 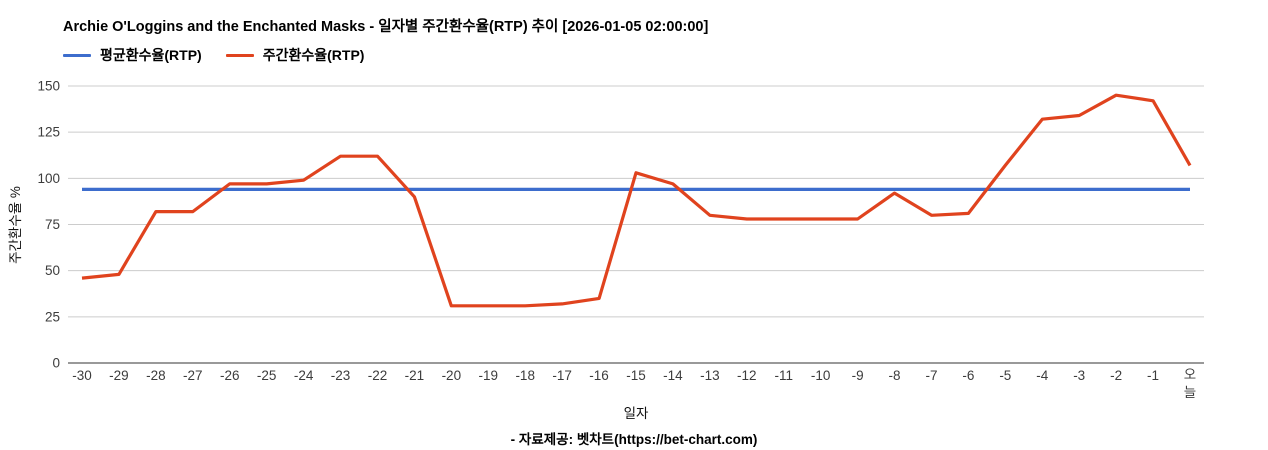 I want to click on x-tick-label: -29, so click(x=119, y=375).